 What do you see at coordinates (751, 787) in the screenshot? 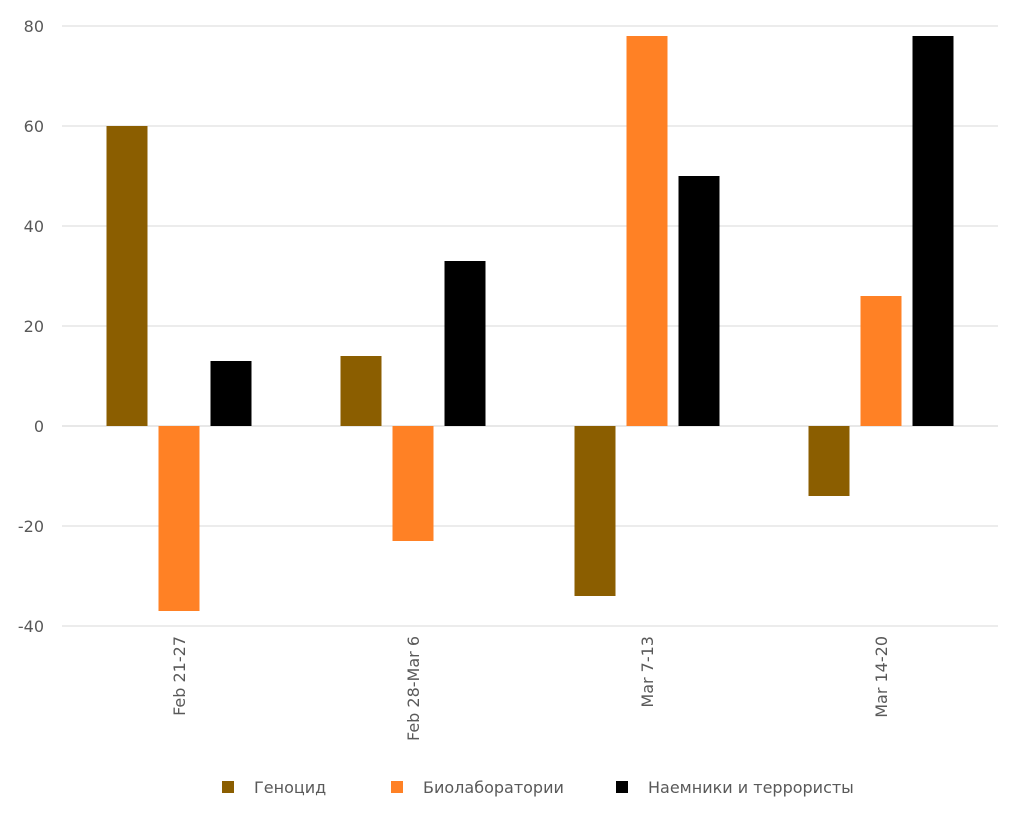
I see `legend-label-mercenaries: Наемники и террористы` at bounding box center [751, 787].